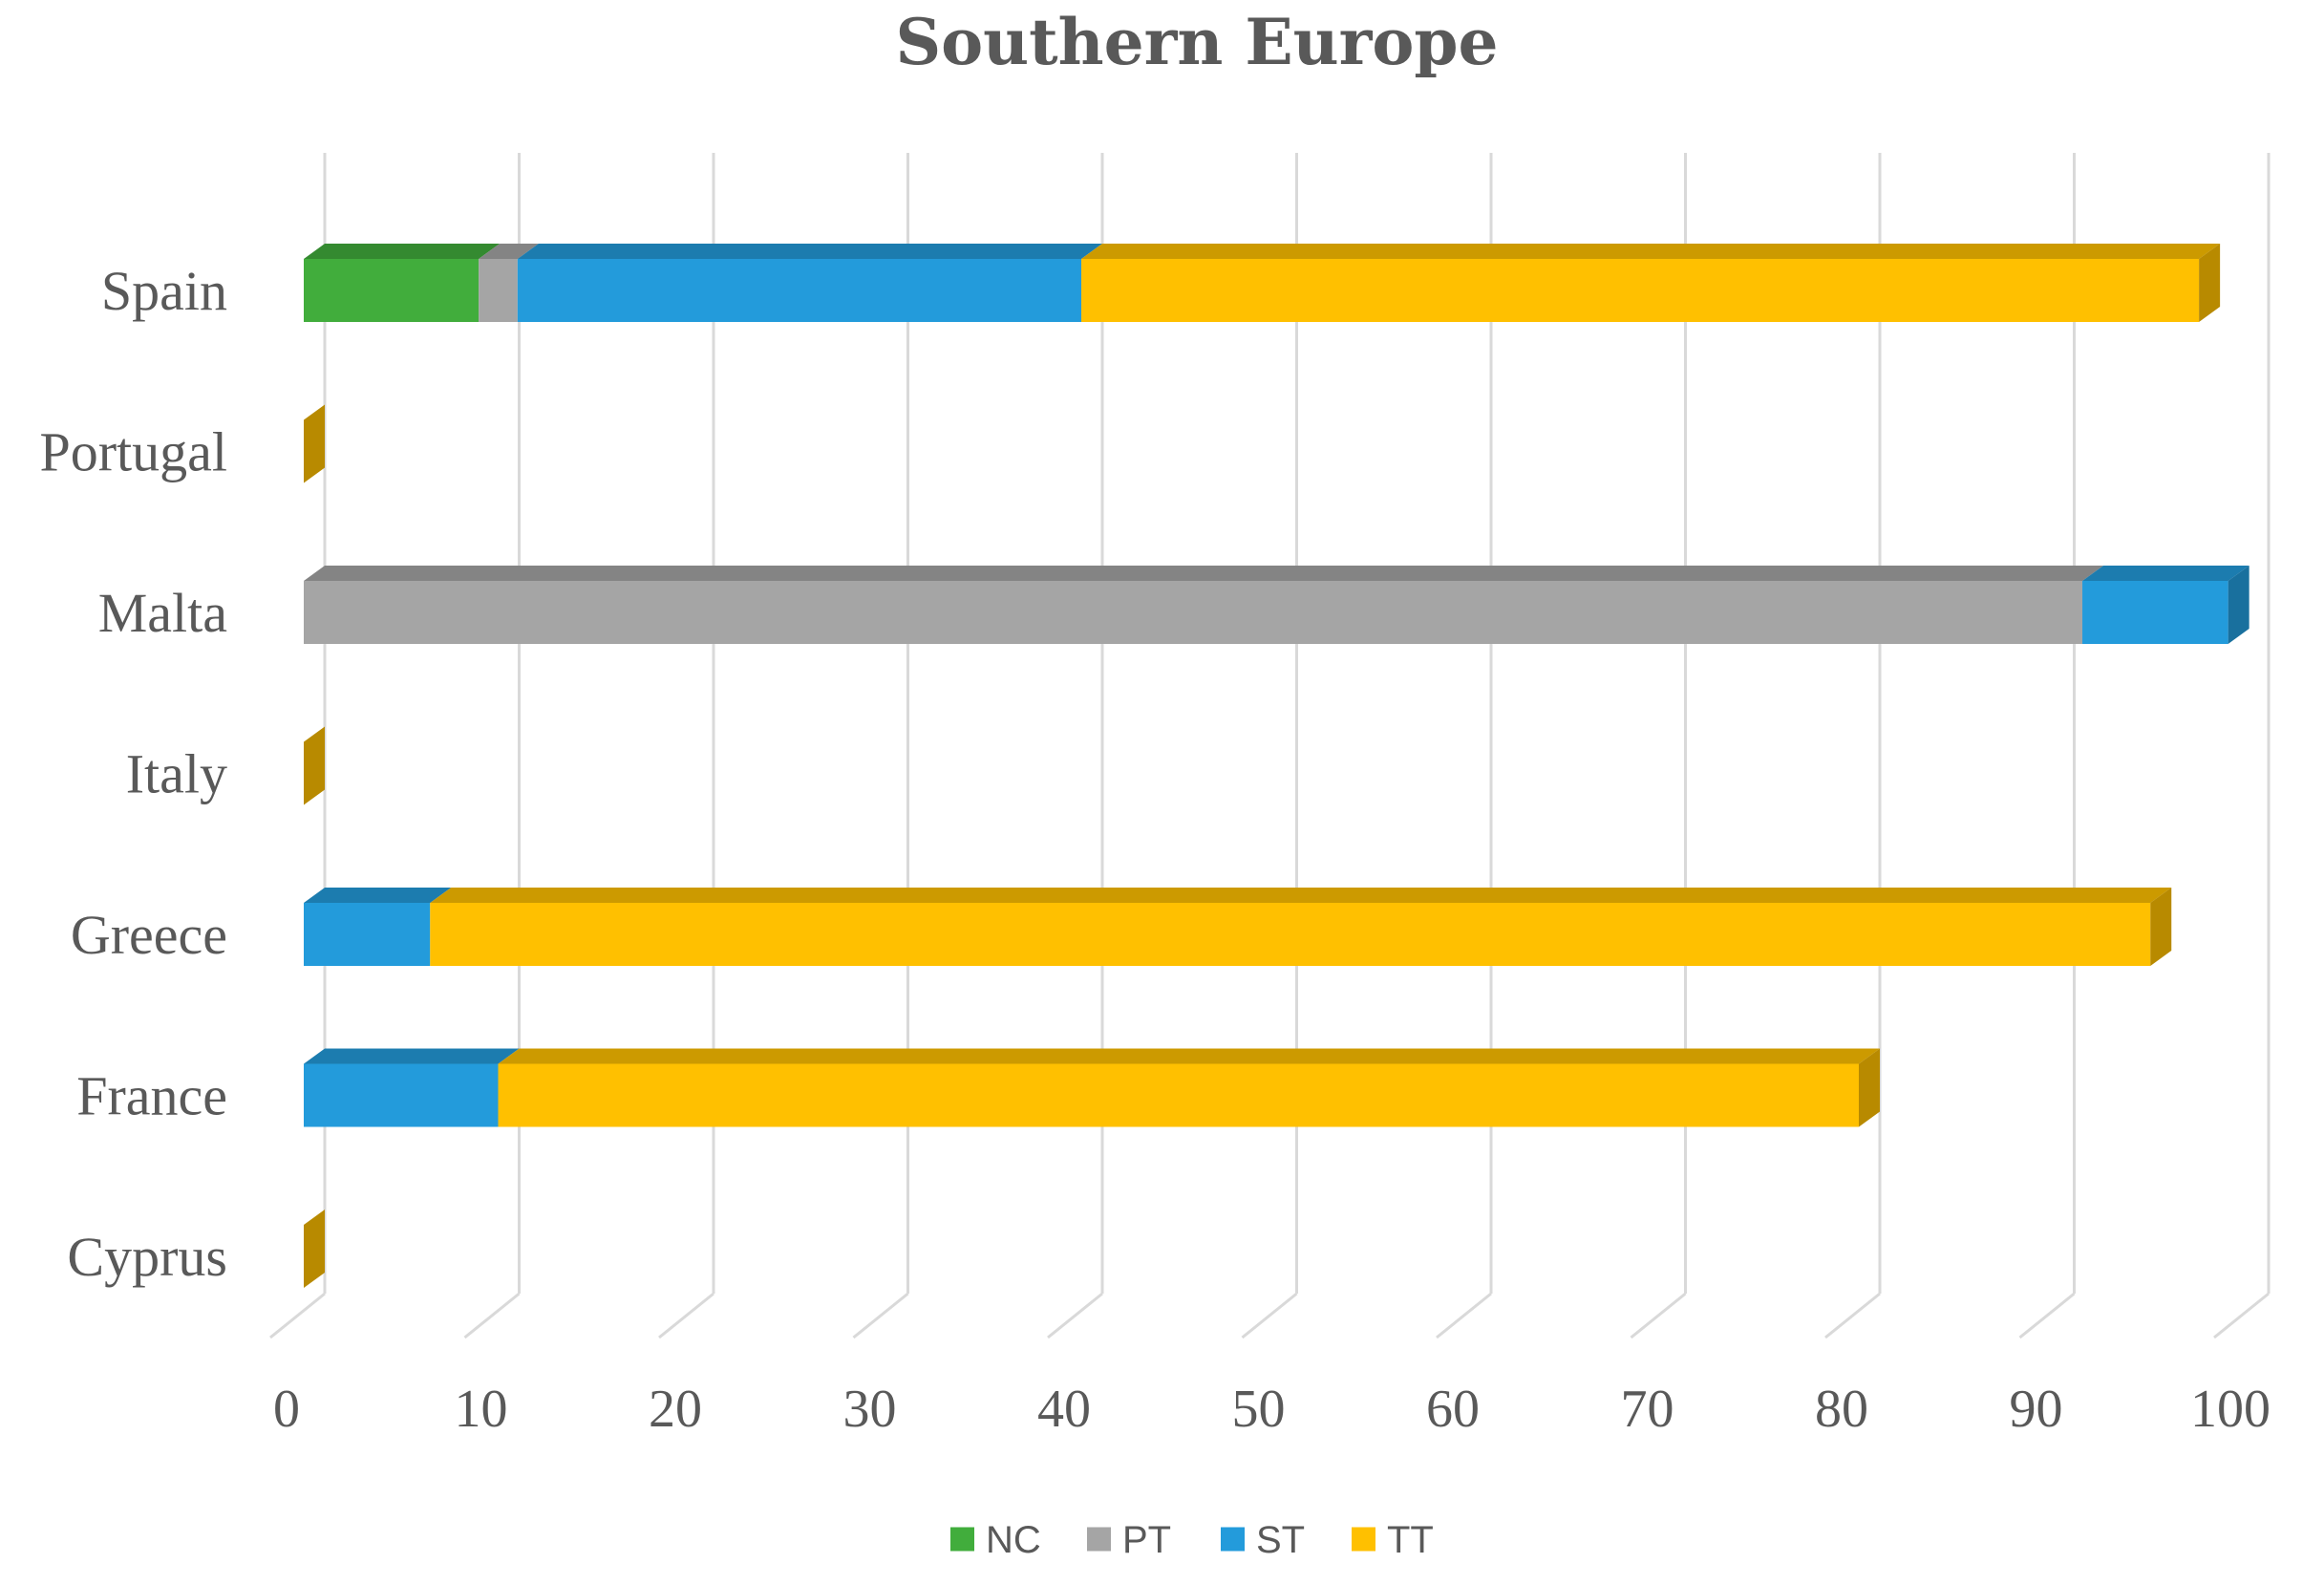 Image resolution: width=2324 pixels, height=1585 pixels. Describe the element at coordinates (1204, 574) in the screenshot. I see `bar-malta-pt-top` at that location.